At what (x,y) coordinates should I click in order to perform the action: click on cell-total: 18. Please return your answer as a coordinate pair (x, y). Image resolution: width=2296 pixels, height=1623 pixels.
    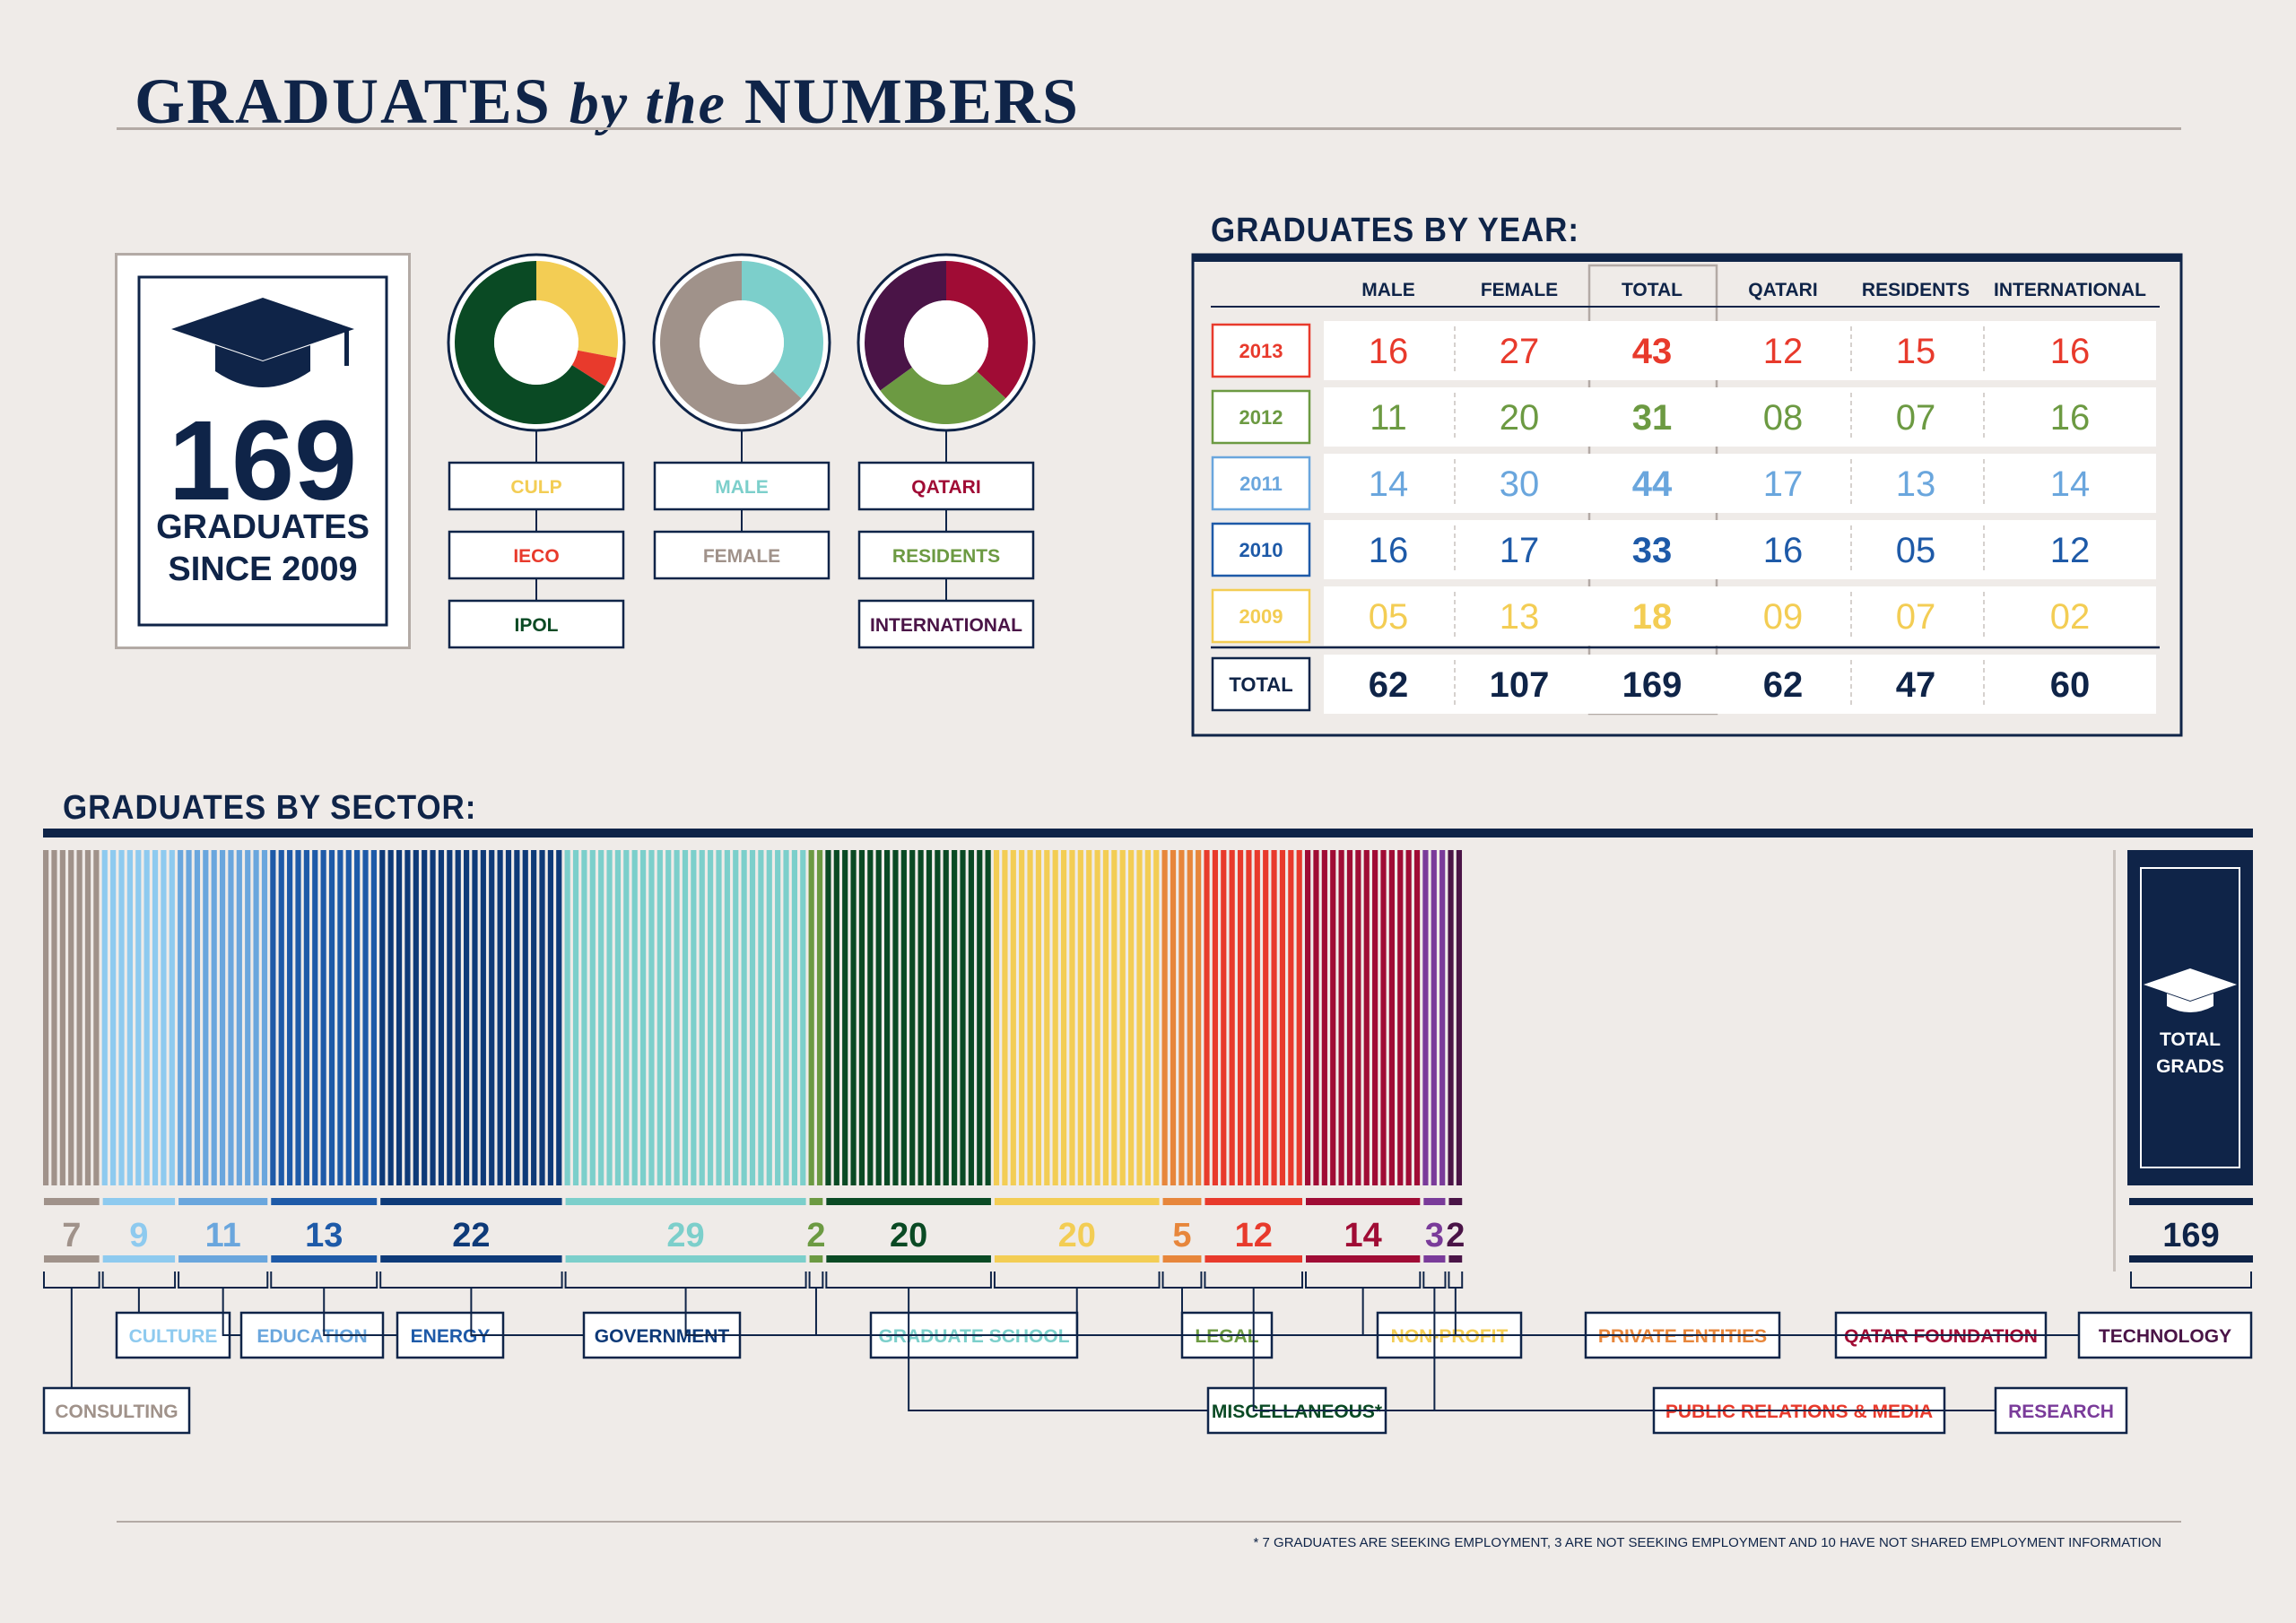
    Looking at the image, I should click on (1652, 617).